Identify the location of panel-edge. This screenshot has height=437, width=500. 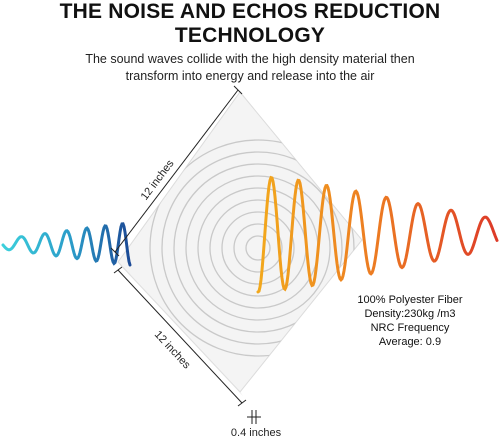
(180, 329).